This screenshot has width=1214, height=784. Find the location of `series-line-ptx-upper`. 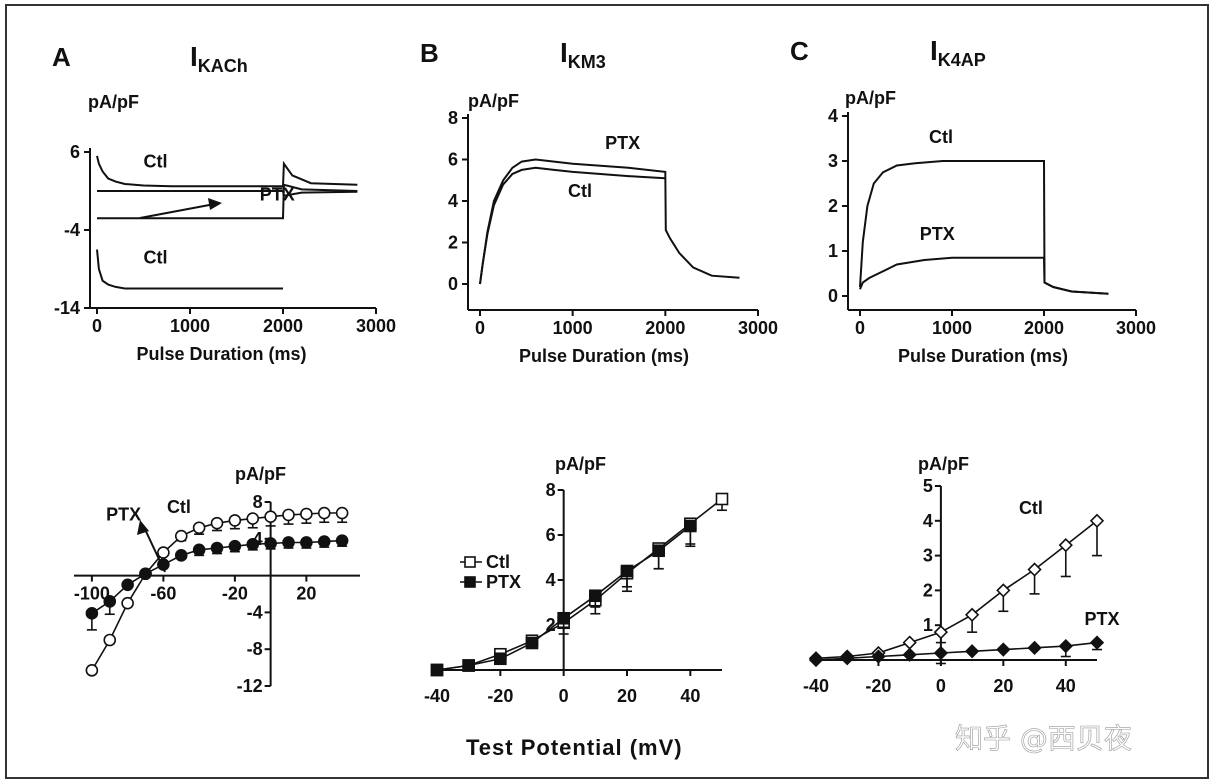

series-line-ptx-upper is located at coordinates (227, 193).